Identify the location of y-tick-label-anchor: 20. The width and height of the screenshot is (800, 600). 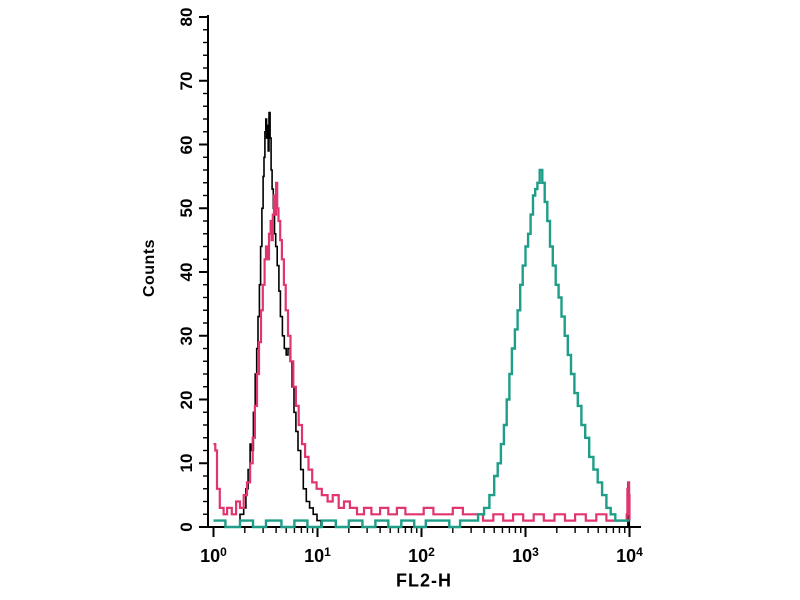
(191, 405).